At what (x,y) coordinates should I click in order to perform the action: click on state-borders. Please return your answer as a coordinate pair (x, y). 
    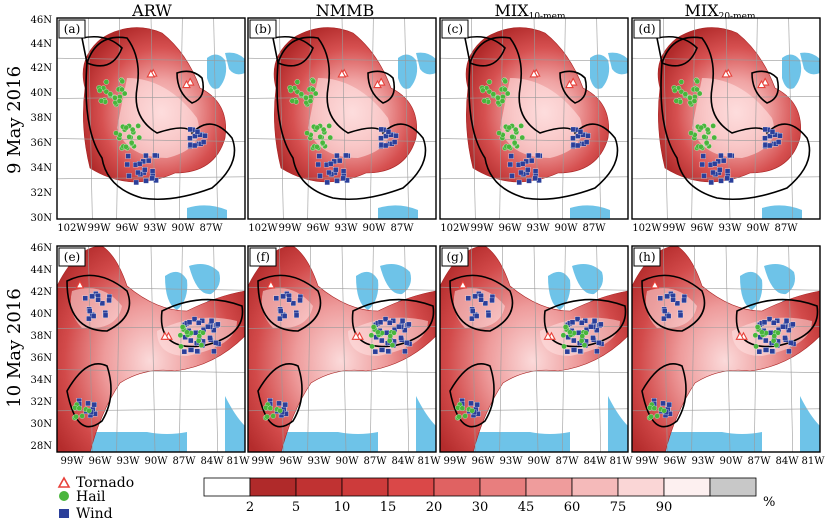
    Looking at the image, I should click on (726, 118).